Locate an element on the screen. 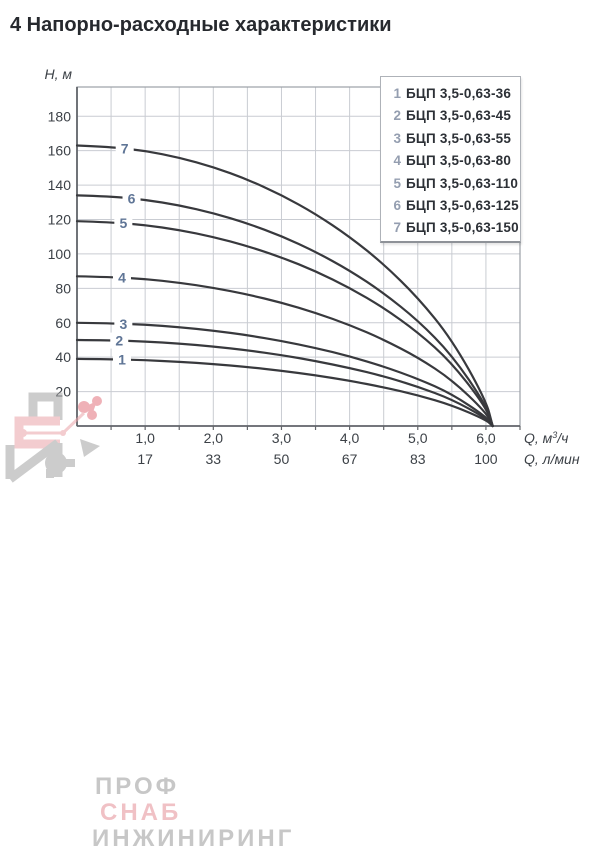 Image resolution: width=600 pixels, height=852 pixels. legend-item-5: 5 БЦП 3,5-0,63-110 is located at coordinates (455, 184).